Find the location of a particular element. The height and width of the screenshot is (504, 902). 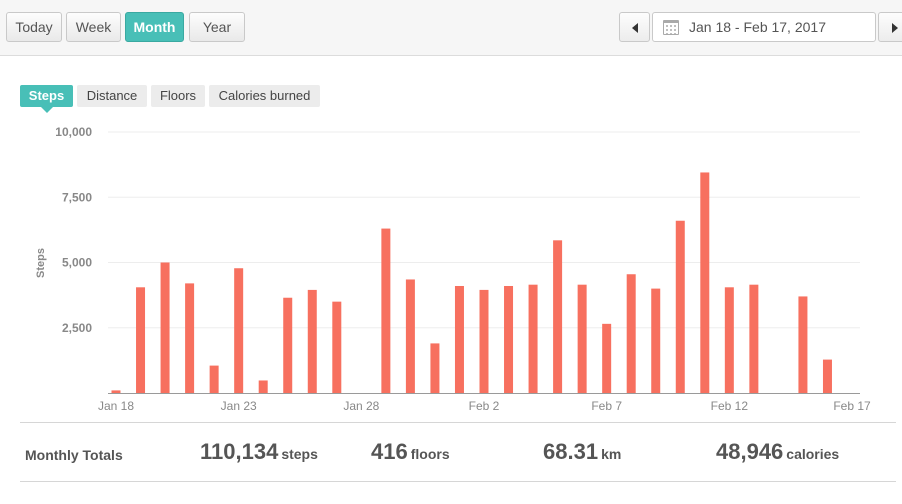

total-calories-unit: calories is located at coordinates (813, 454).